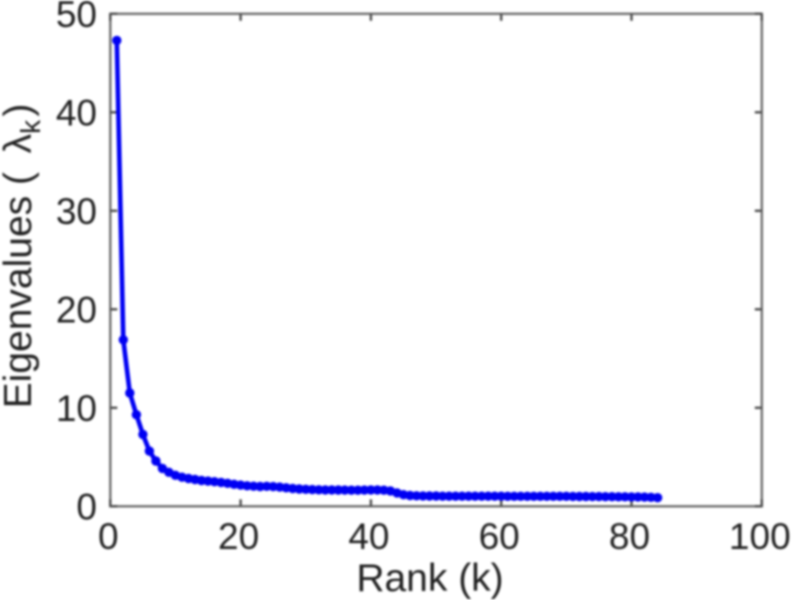 The height and width of the screenshot is (600, 792). What do you see at coordinates (76, 17) in the screenshot?
I see `svg-text: 50` at bounding box center [76, 17].